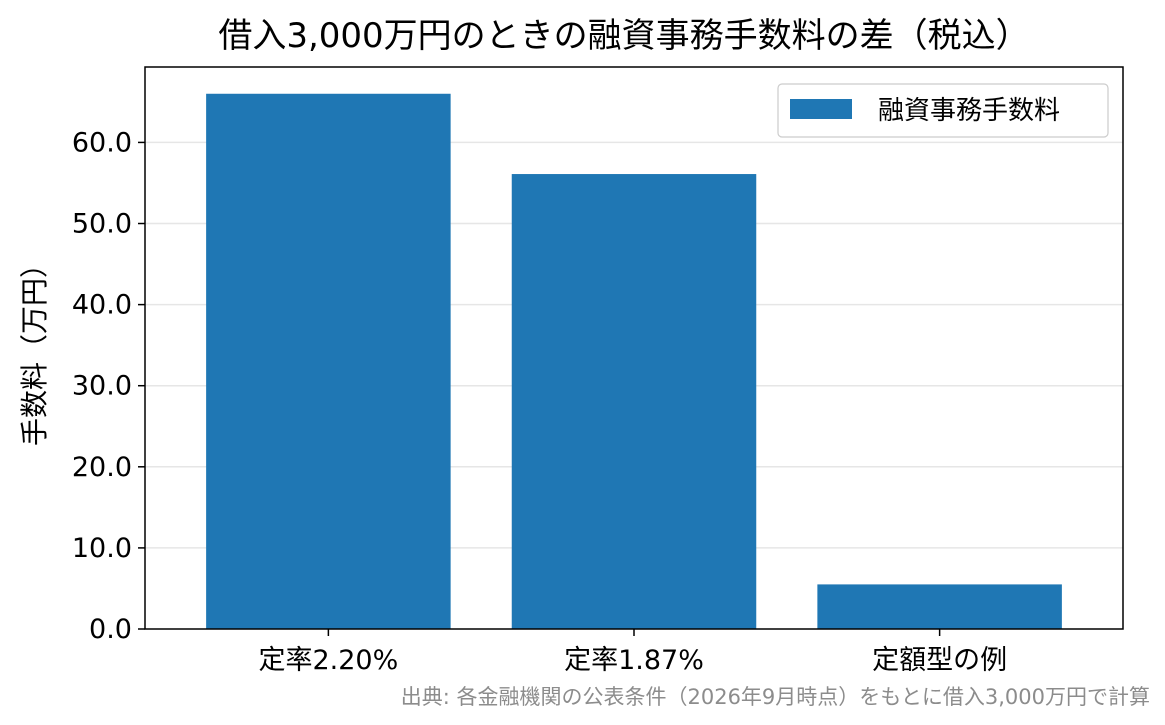  I want to click on y-tick-label: 20.0, so click(102, 467).